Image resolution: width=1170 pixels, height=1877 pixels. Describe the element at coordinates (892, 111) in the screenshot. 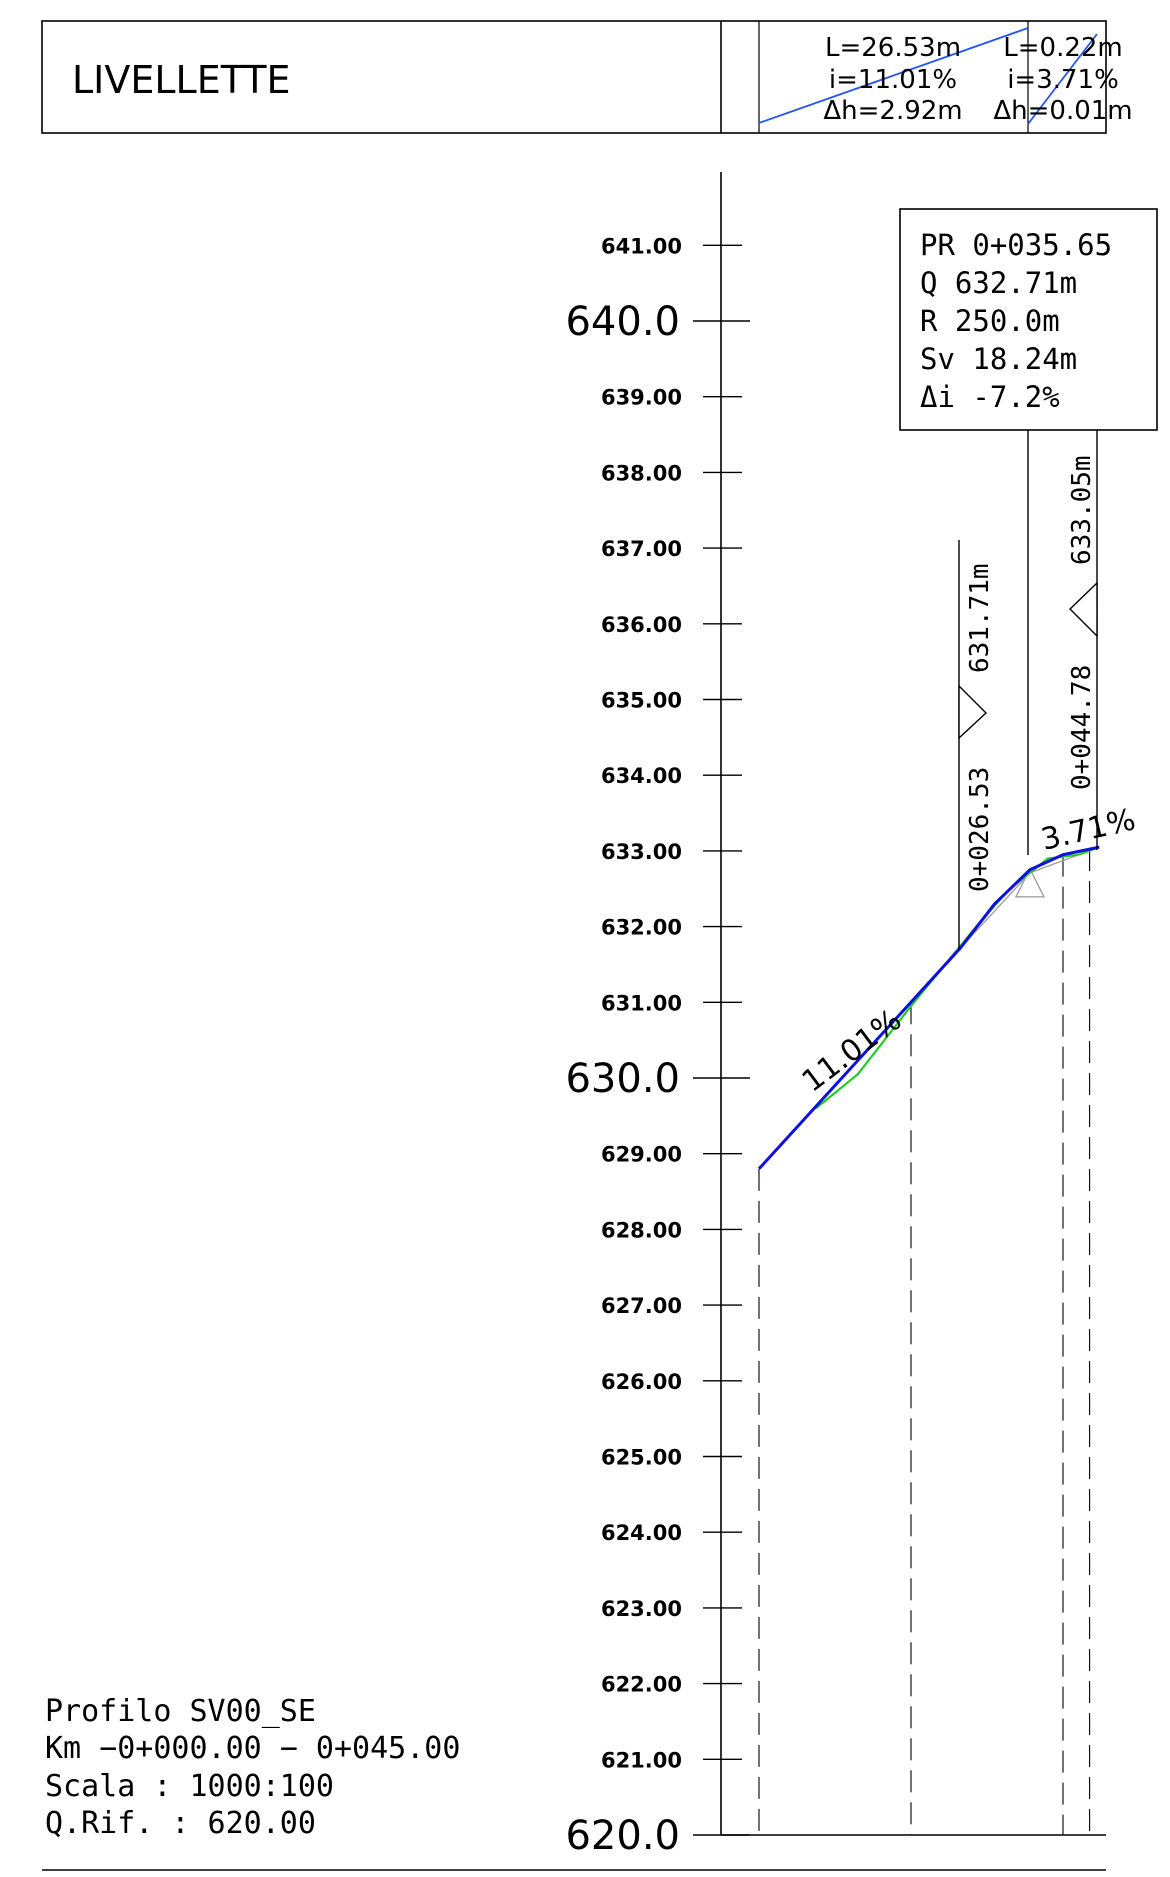

I see `segment-1-dh: Δh=2.92m` at that location.